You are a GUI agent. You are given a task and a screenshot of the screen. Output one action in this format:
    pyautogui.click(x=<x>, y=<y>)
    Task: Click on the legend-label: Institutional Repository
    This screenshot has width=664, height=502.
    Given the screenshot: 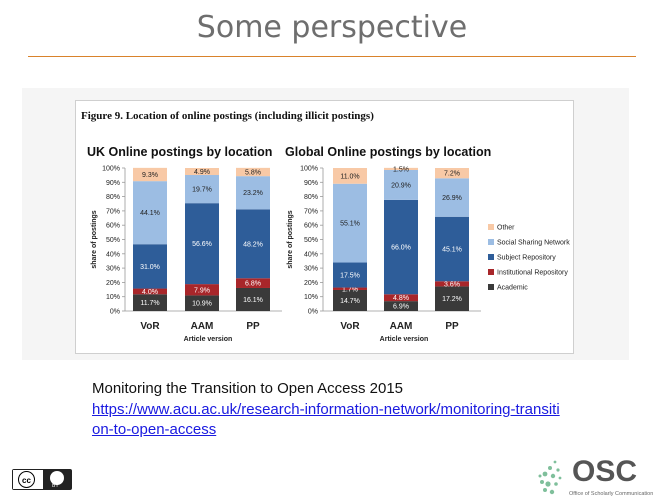 What is the action you would take?
    pyautogui.click(x=532, y=273)
    